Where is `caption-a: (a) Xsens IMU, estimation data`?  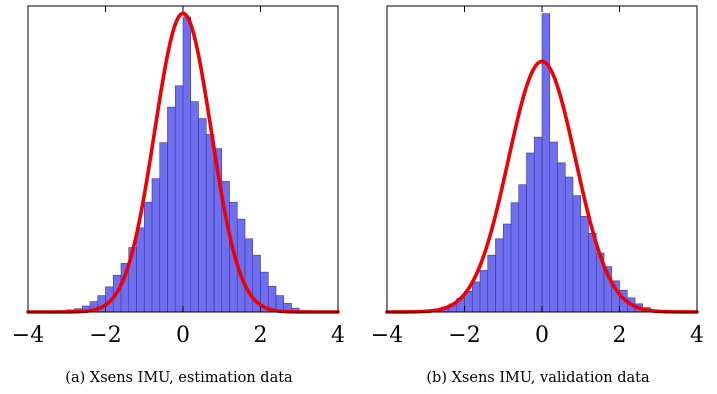 caption-a: (a) Xsens IMU, estimation data is located at coordinates (179, 378).